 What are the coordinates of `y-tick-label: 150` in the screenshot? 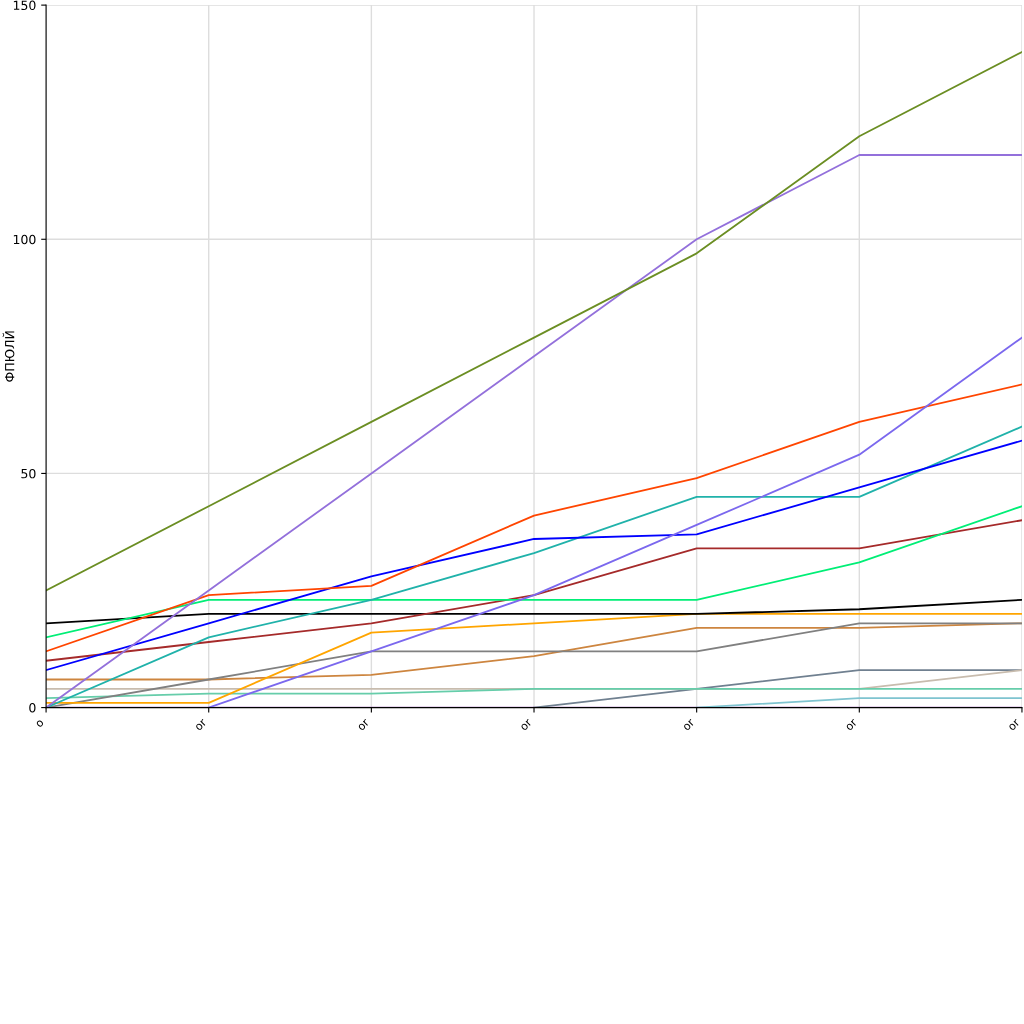 It's located at (24, 5).